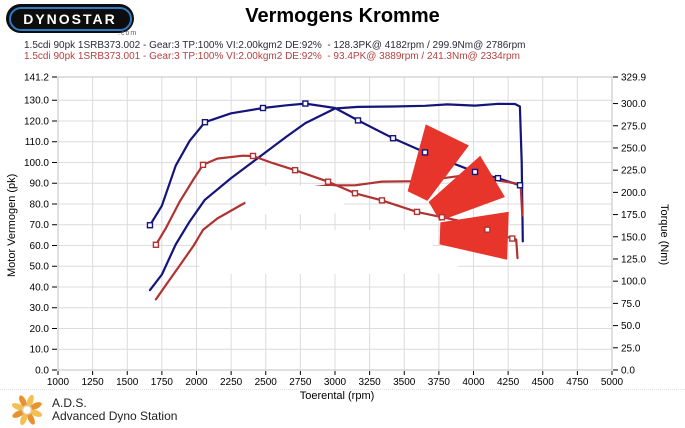 The height and width of the screenshot is (428, 685). I want to click on dynostar-logo: DYNOSTAR, so click(70, 18).